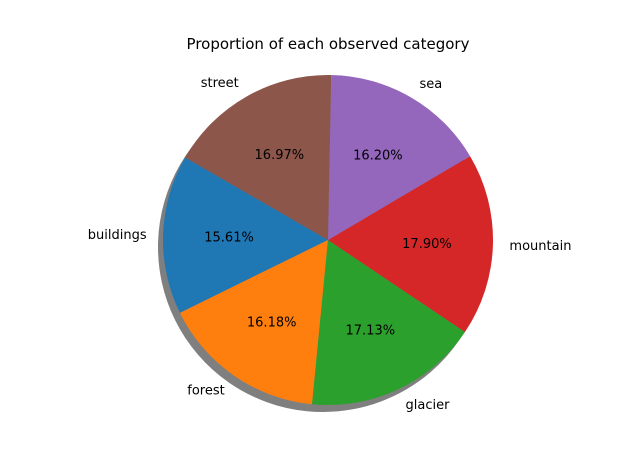 The image size is (640, 476). What do you see at coordinates (280, 155) in the screenshot?
I see `pct-street: 16.97%` at bounding box center [280, 155].